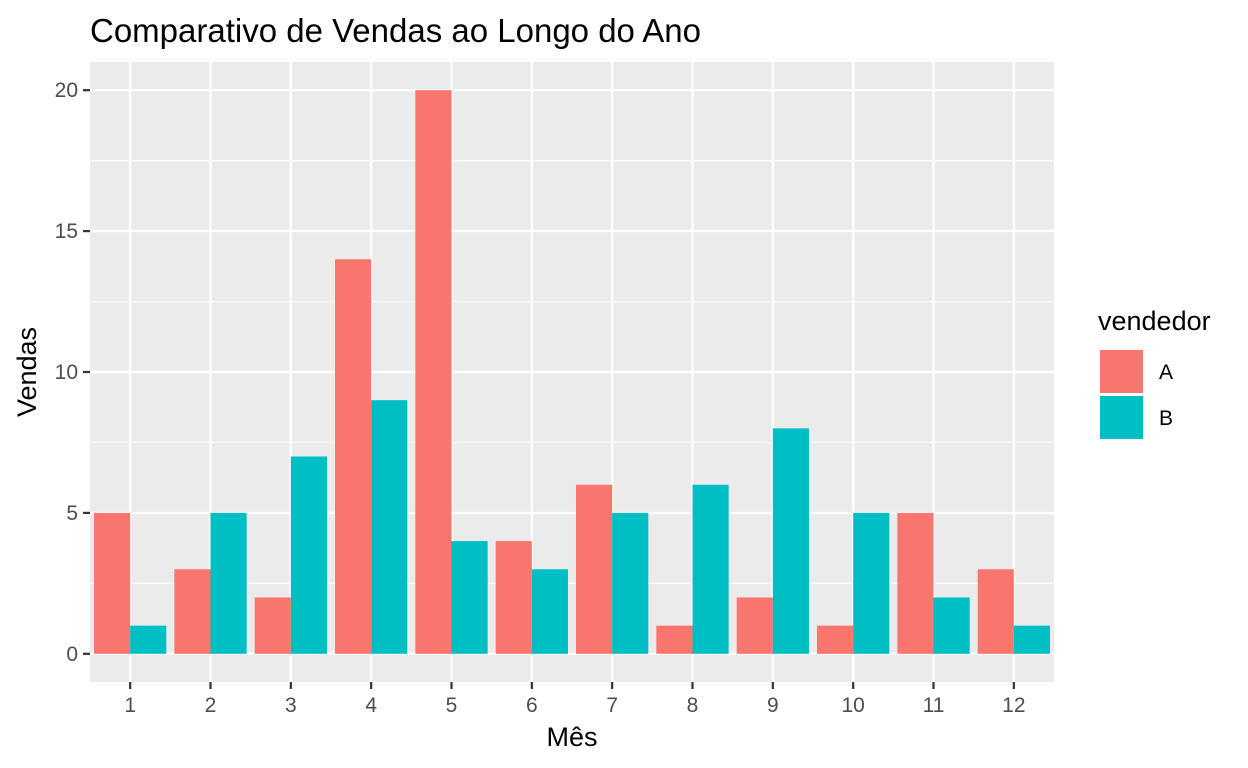 The width and height of the screenshot is (1248, 768). What do you see at coordinates (1166, 418) in the screenshot?
I see `legend-label-B: B` at bounding box center [1166, 418].